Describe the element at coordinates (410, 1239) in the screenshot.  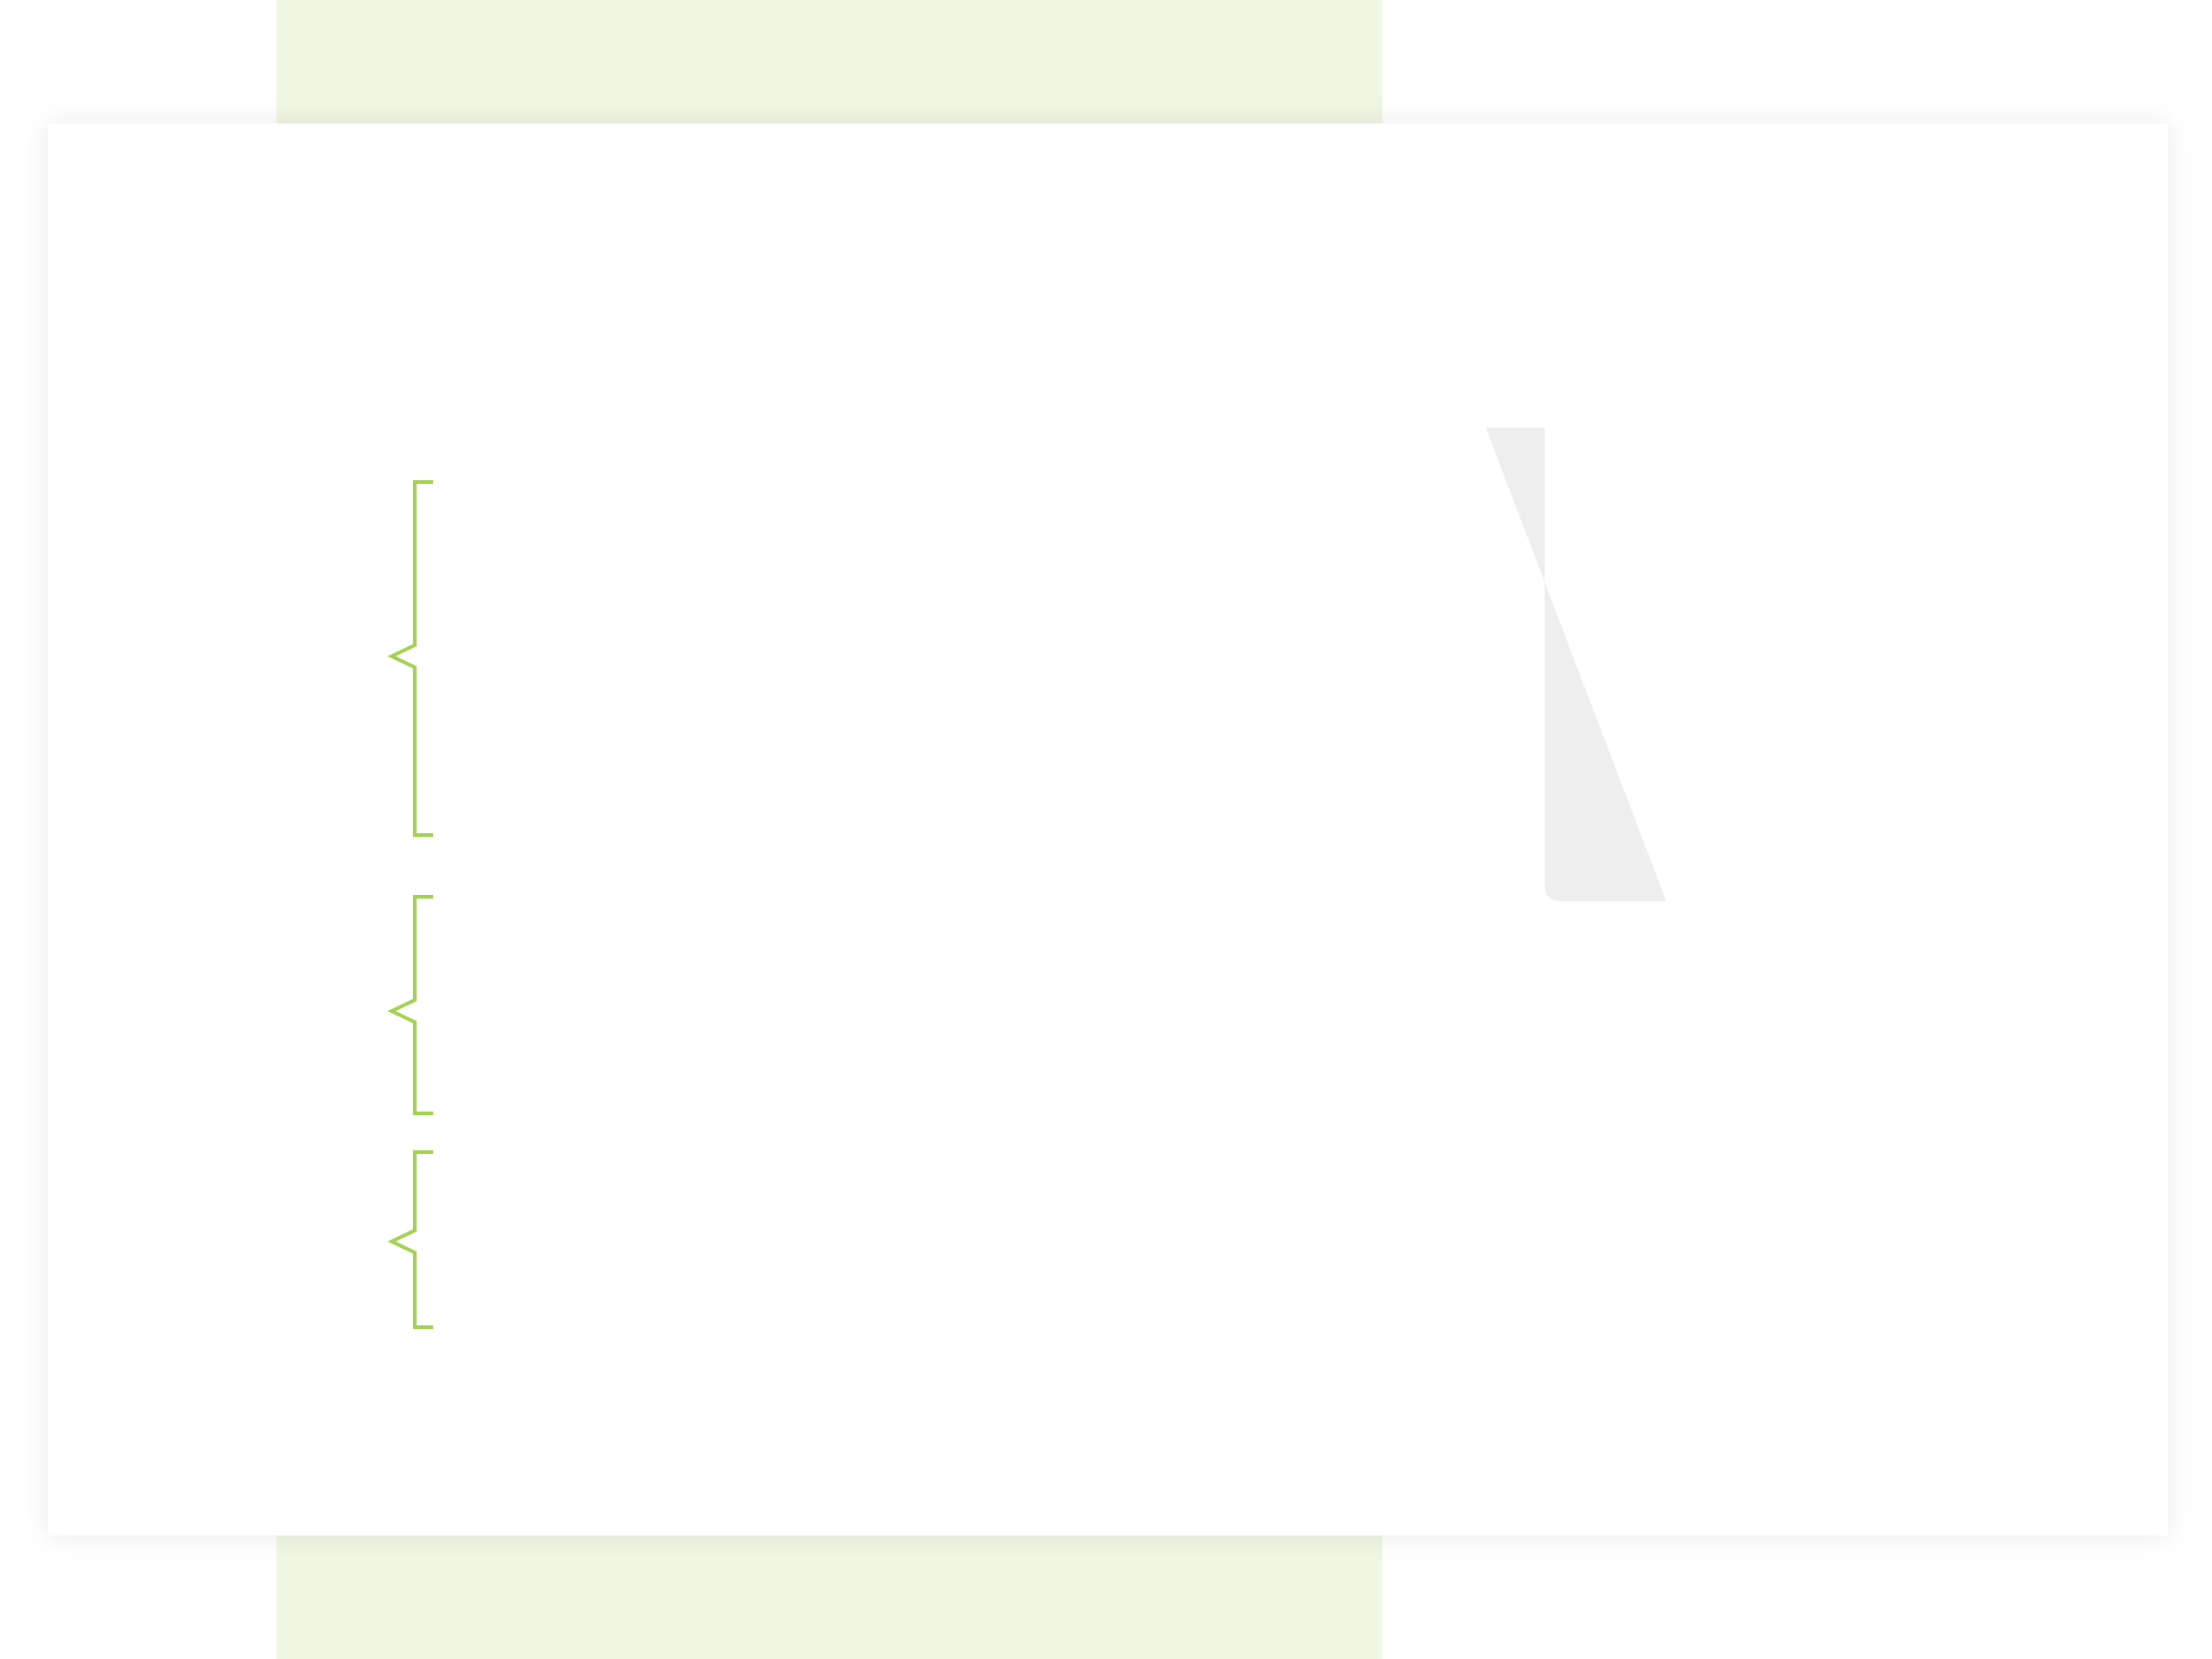
I see `brace-impact` at that location.